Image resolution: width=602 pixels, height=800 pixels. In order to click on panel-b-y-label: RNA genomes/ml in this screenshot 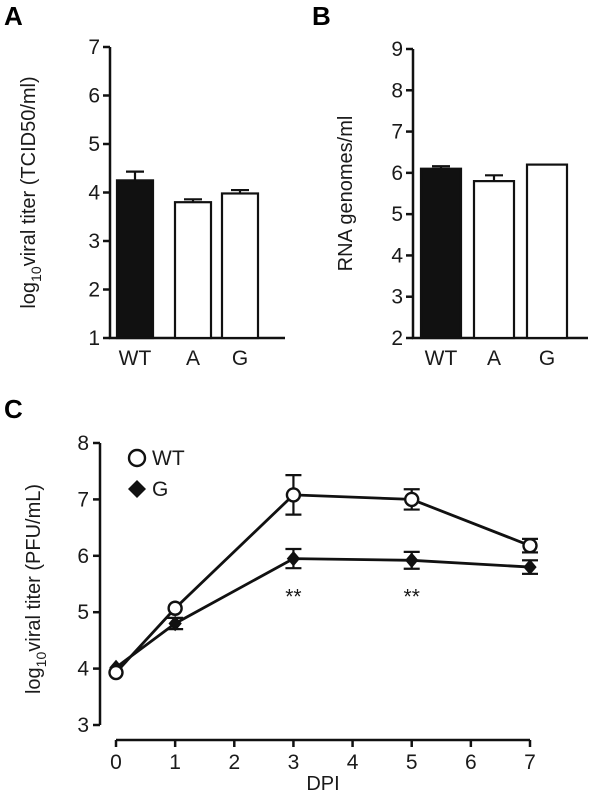, I will do `click(346, 194)`.